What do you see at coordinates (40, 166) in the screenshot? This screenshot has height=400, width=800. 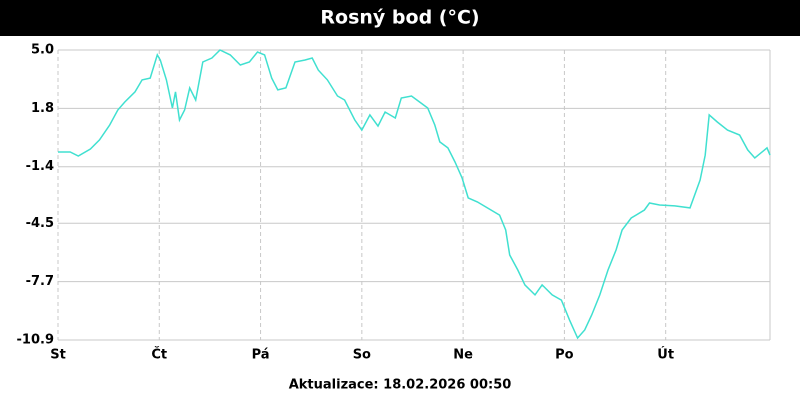 I see `y-tick-label: -1.4` at bounding box center [40, 166].